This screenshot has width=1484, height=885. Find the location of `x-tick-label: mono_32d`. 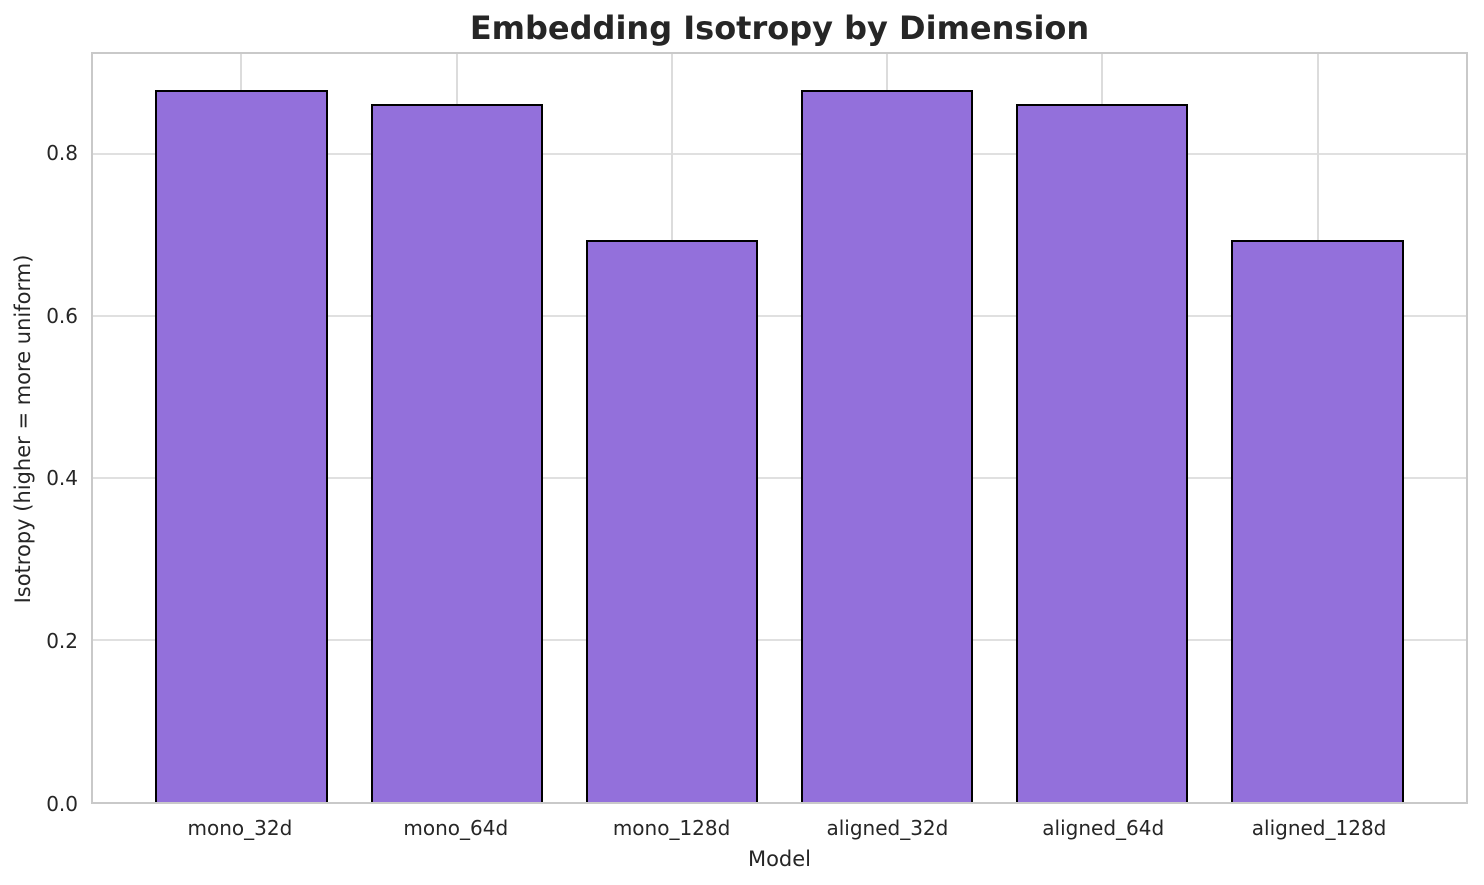

x-tick-label: mono_32d is located at coordinates (240, 828).